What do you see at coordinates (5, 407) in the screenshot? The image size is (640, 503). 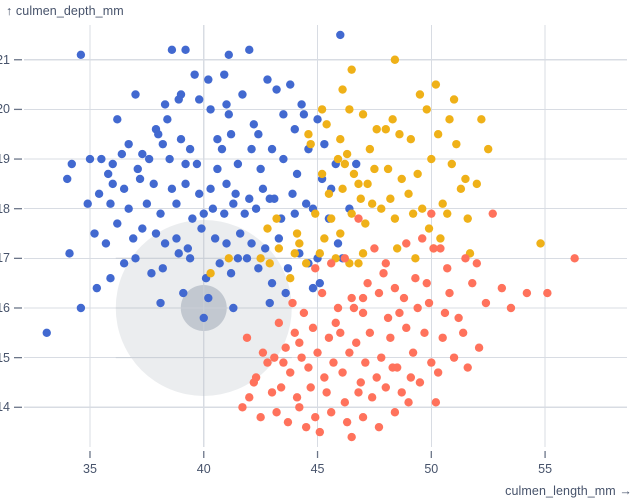 I see `y-tick-label: 14` at bounding box center [5, 407].